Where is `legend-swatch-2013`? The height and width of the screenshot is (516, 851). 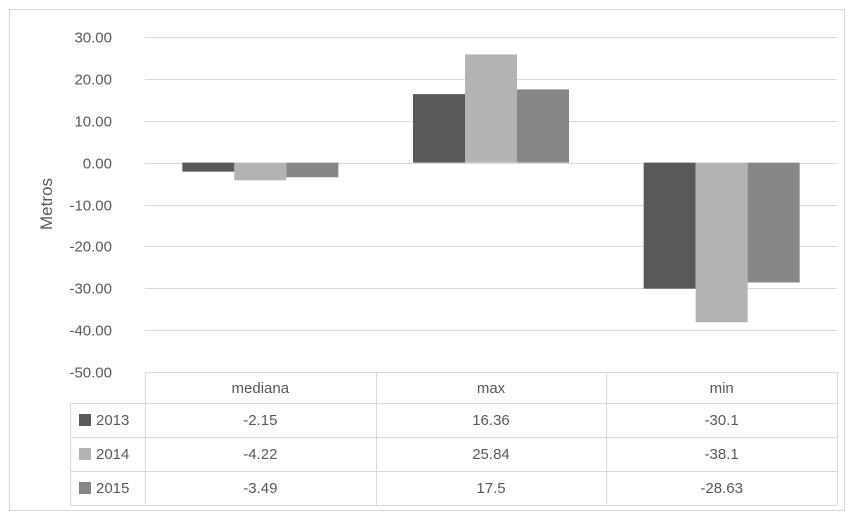
legend-swatch-2013 is located at coordinates (85, 420).